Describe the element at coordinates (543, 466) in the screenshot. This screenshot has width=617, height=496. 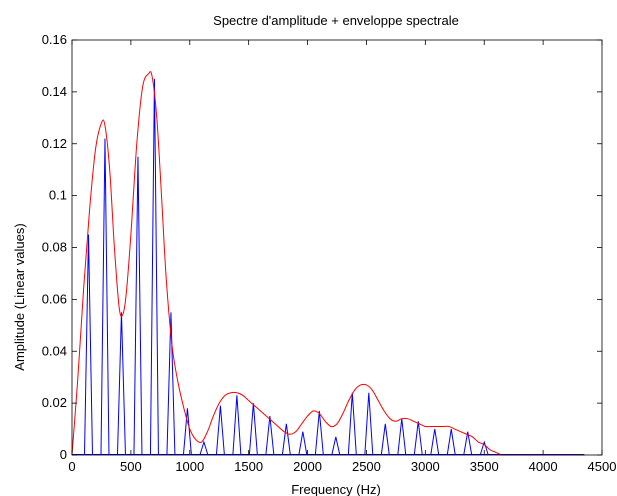
I see `x-tick-label: 4000` at that location.